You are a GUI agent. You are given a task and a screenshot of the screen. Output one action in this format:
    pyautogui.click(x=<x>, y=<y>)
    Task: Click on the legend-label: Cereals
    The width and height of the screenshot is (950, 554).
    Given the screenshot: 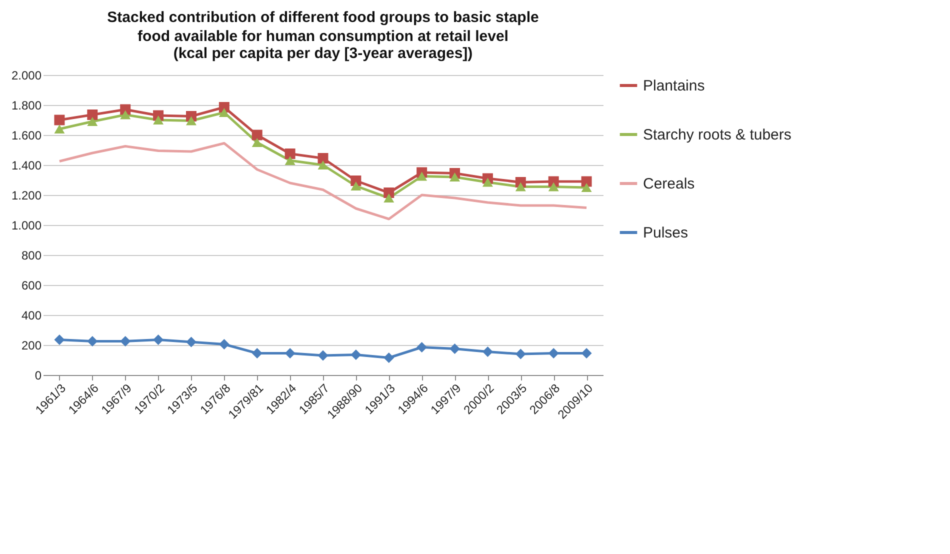 What is the action you would take?
    pyautogui.click(x=669, y=184)
    